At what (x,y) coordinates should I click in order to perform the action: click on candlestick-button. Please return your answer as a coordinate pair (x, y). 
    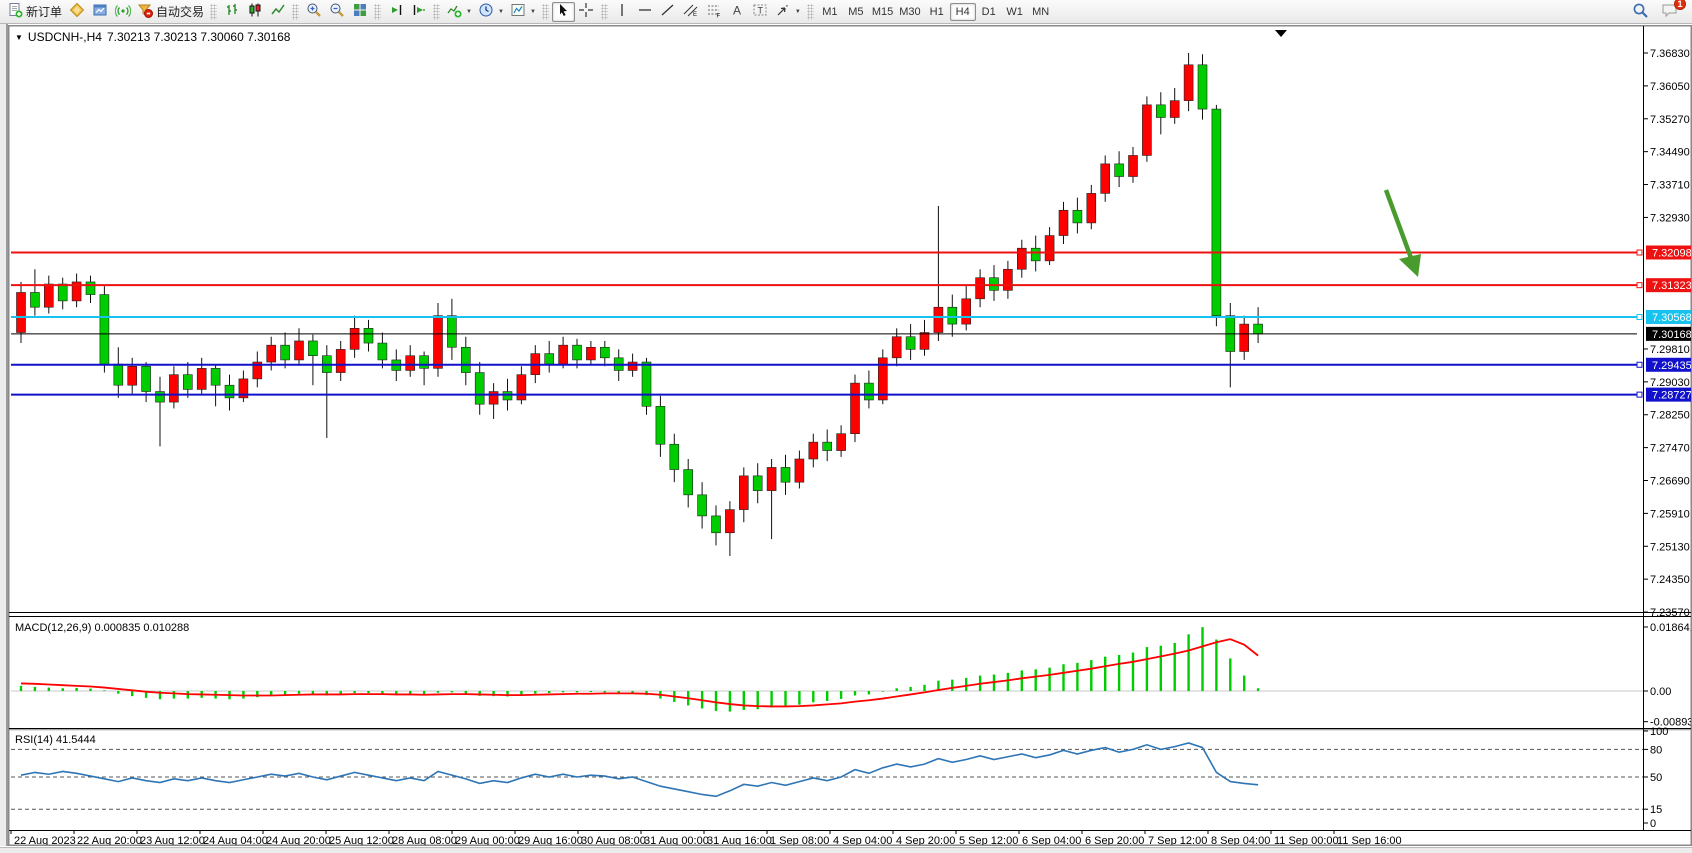
    Looking at the image, I should click on (254, 12).